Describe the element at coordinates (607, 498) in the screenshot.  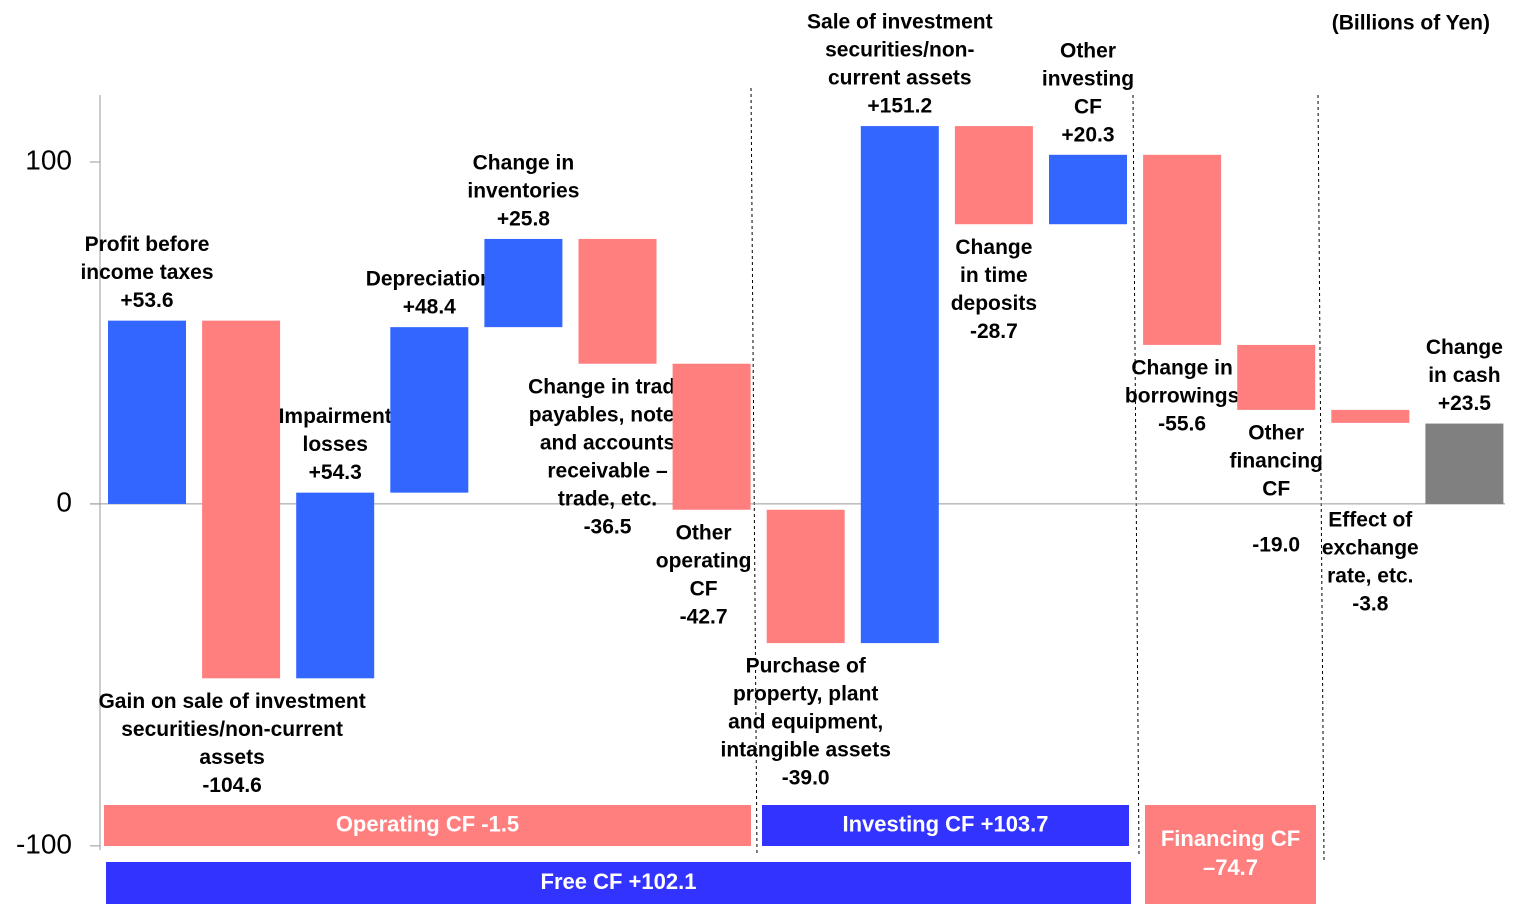
I see `category-label: trade, etc.` at that location.